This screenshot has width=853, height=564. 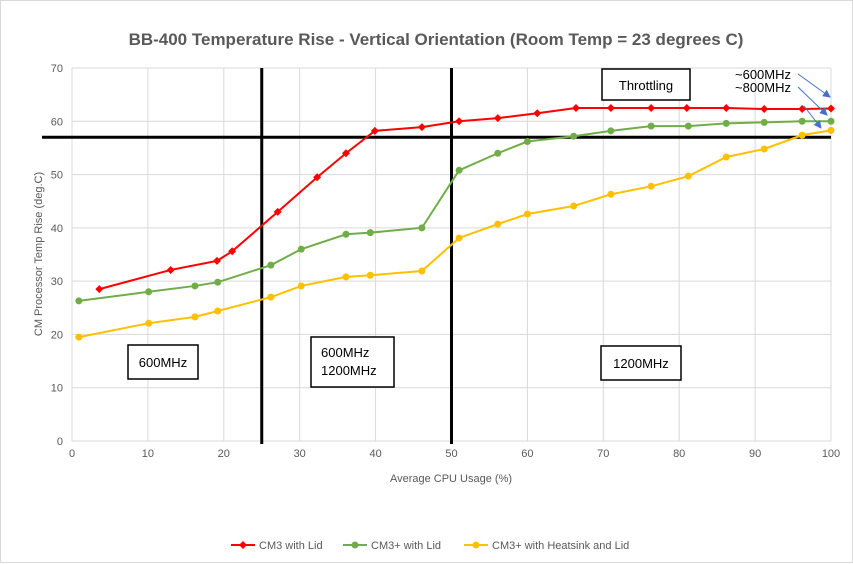 I want to click on annotation-throttling: Throttling, so click(x=646, y=85).